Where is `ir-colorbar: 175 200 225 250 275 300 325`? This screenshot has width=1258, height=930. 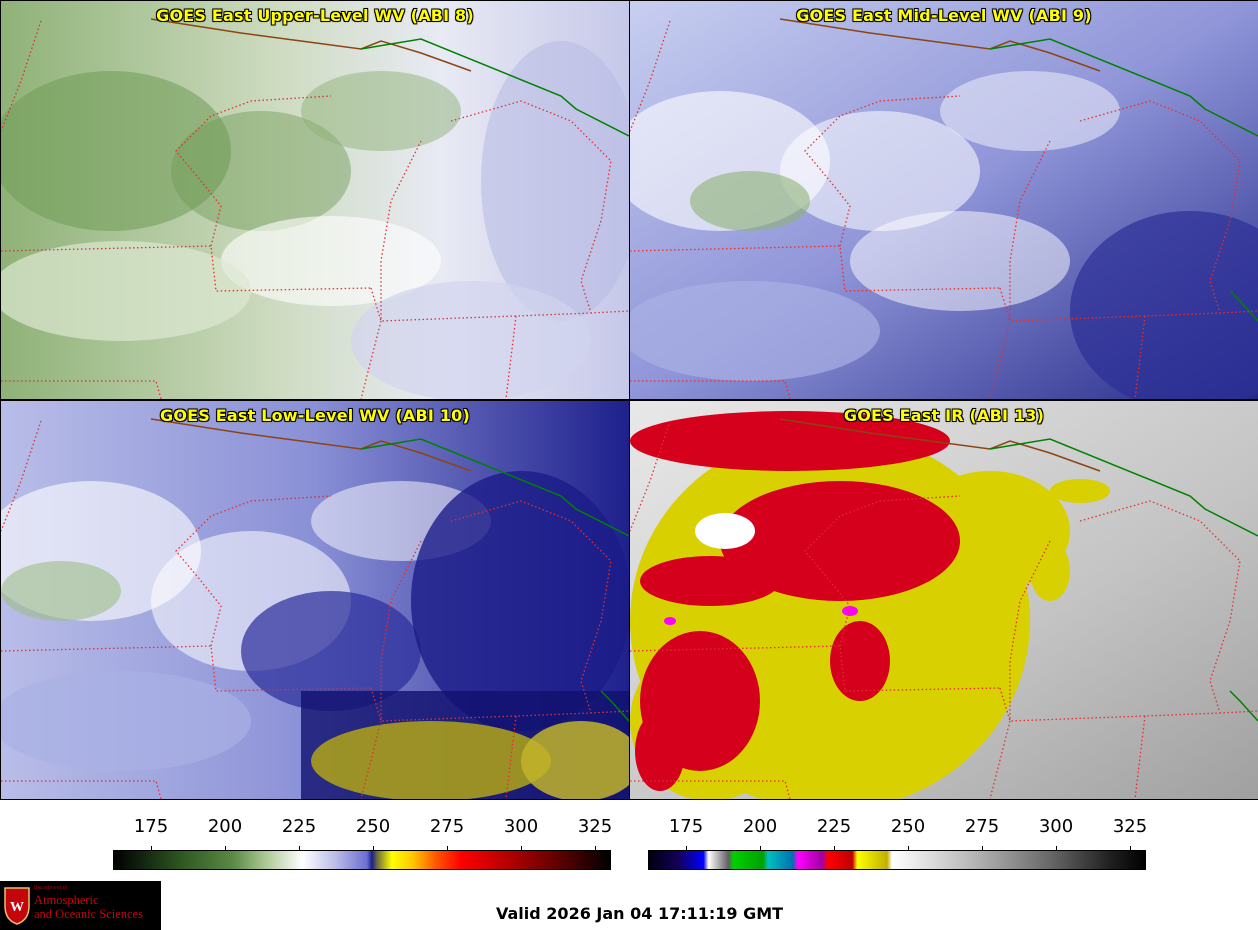 ir-colorbar: 175 200 225 250 275 300 325 is located at coordinates (898, 844).